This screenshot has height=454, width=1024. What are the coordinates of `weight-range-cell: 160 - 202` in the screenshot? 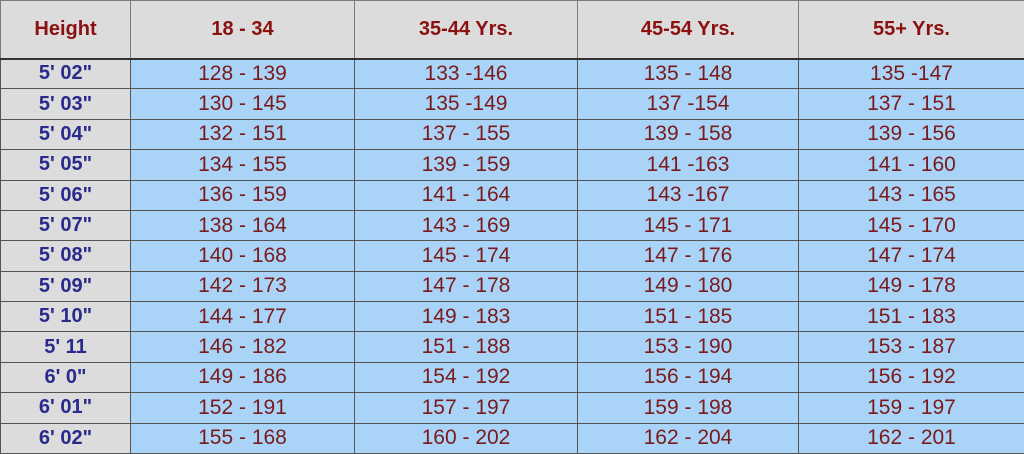 It's located at (466, 438).